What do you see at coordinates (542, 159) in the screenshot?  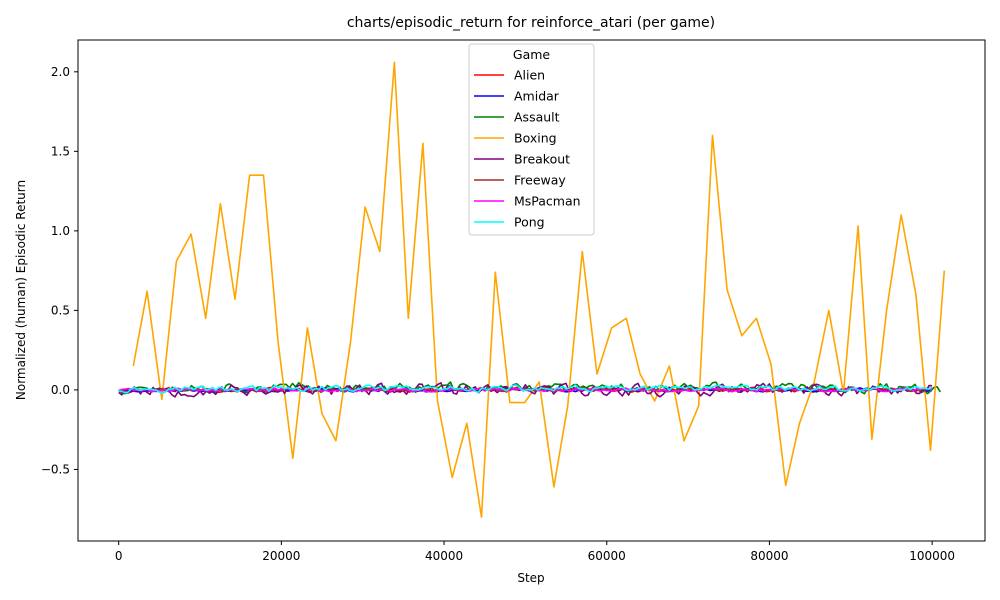 I see `legend-label-breakout: Breakout` at bounding box center [542, 159].